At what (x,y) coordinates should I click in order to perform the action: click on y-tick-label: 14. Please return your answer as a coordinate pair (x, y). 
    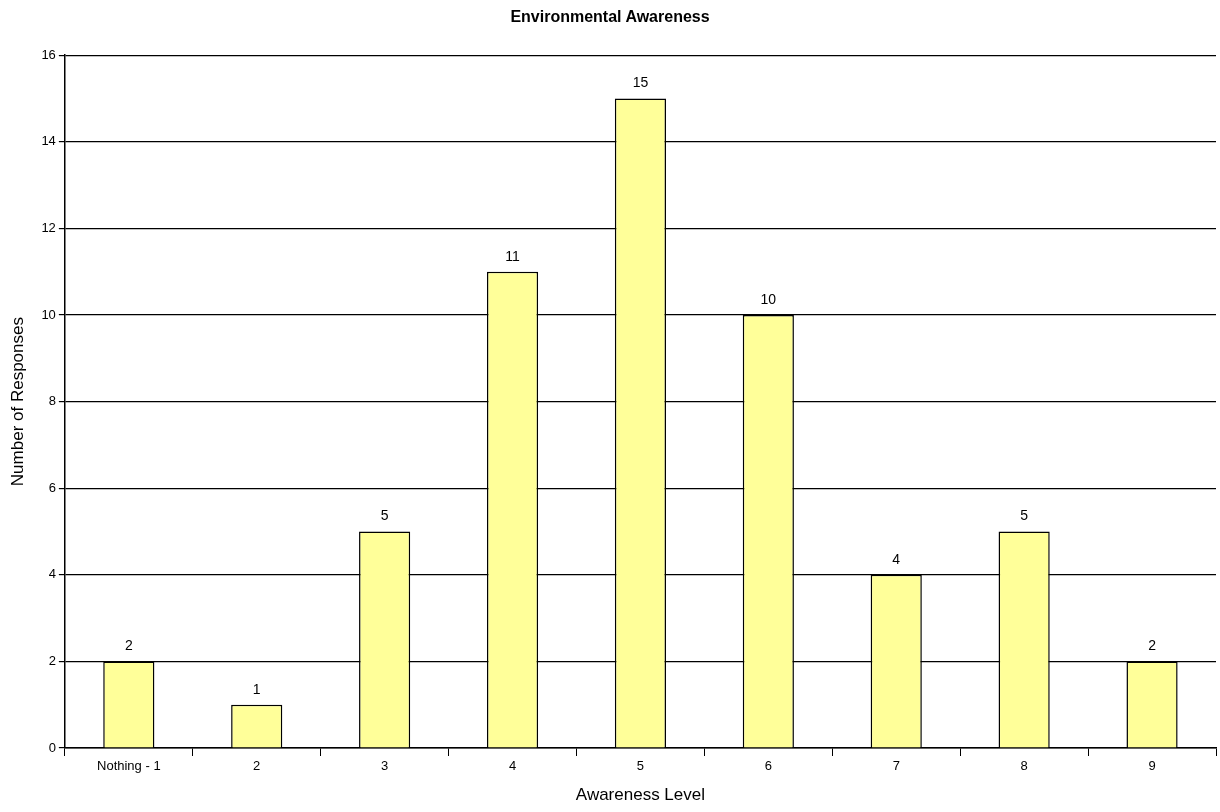
    Looking at the image, I should click on (48, 141).